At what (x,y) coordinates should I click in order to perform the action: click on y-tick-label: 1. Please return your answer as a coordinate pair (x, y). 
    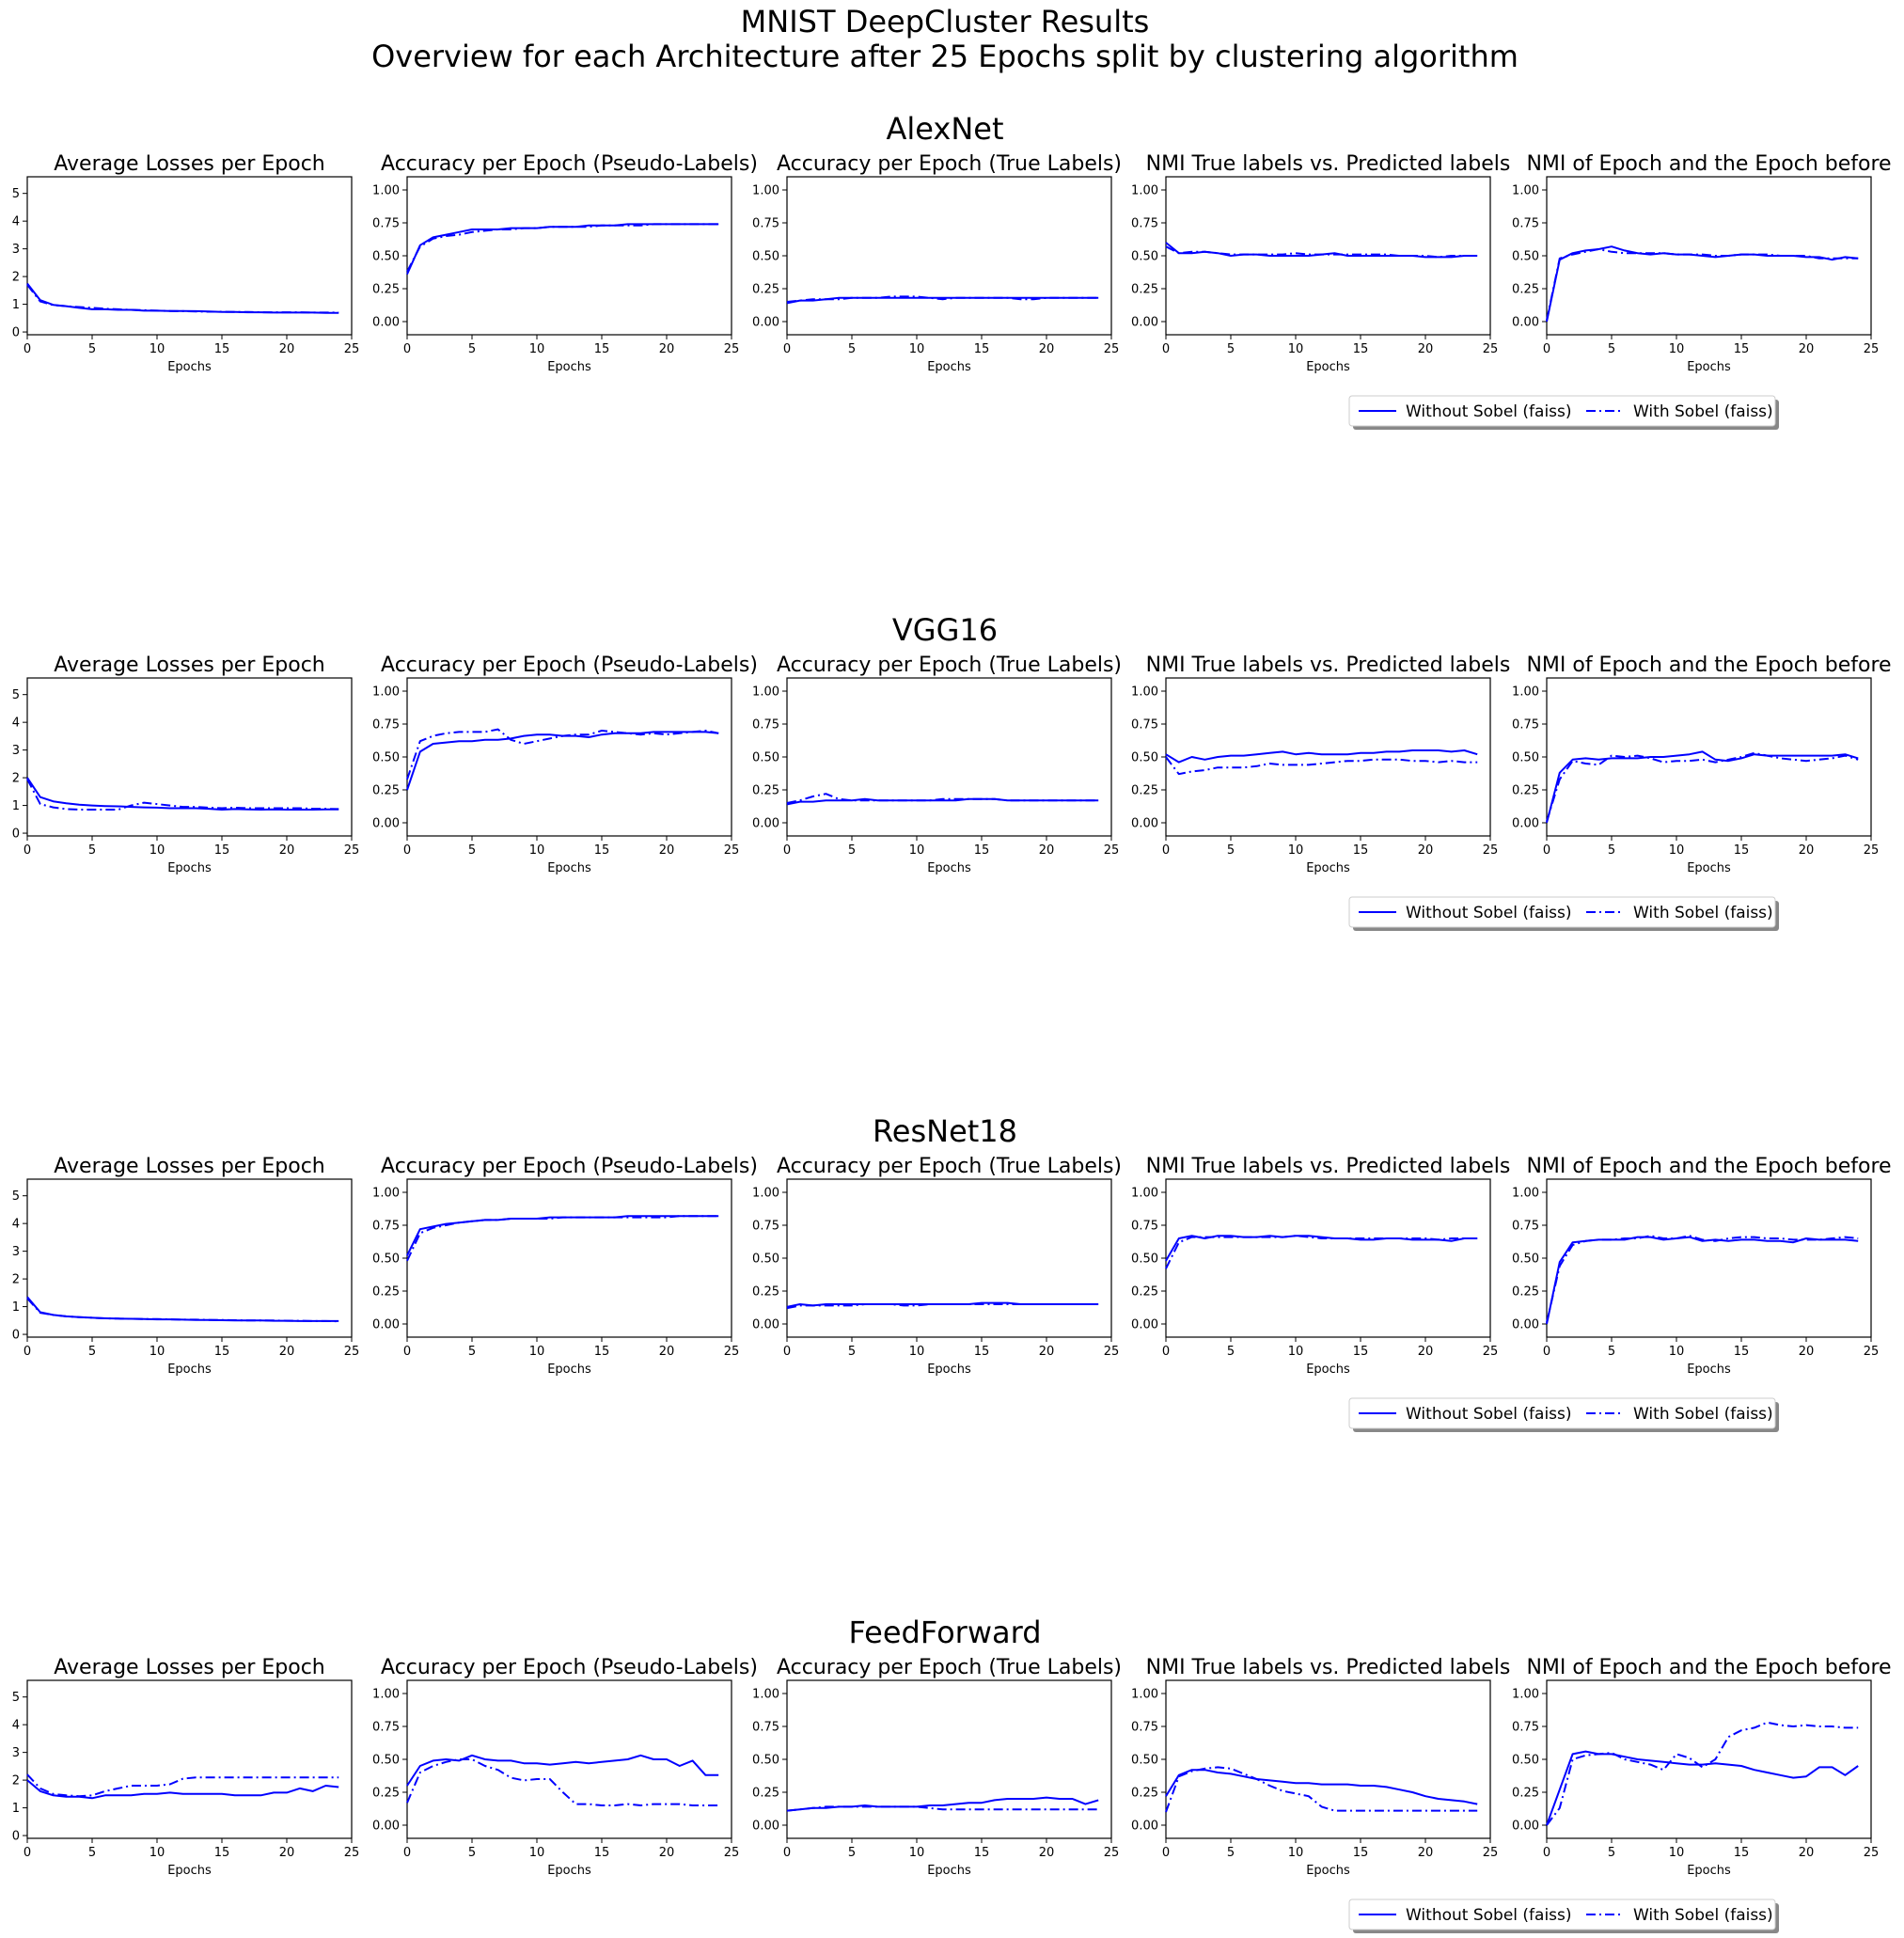
    Looking at the image, I should click on (16, 806).